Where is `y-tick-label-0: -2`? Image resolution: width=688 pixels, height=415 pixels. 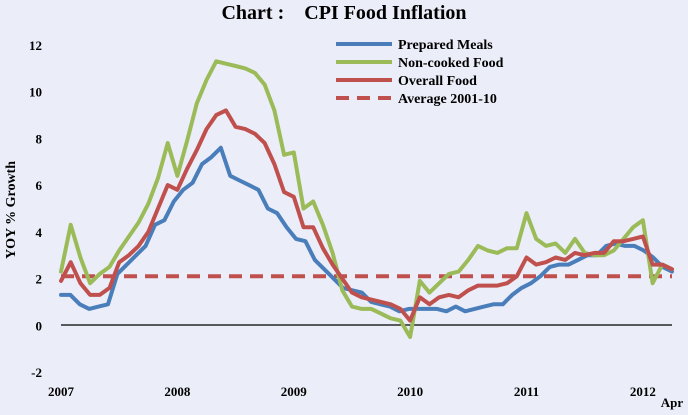 y-tick-label-0: -2 is located at coordinates (36, 372).